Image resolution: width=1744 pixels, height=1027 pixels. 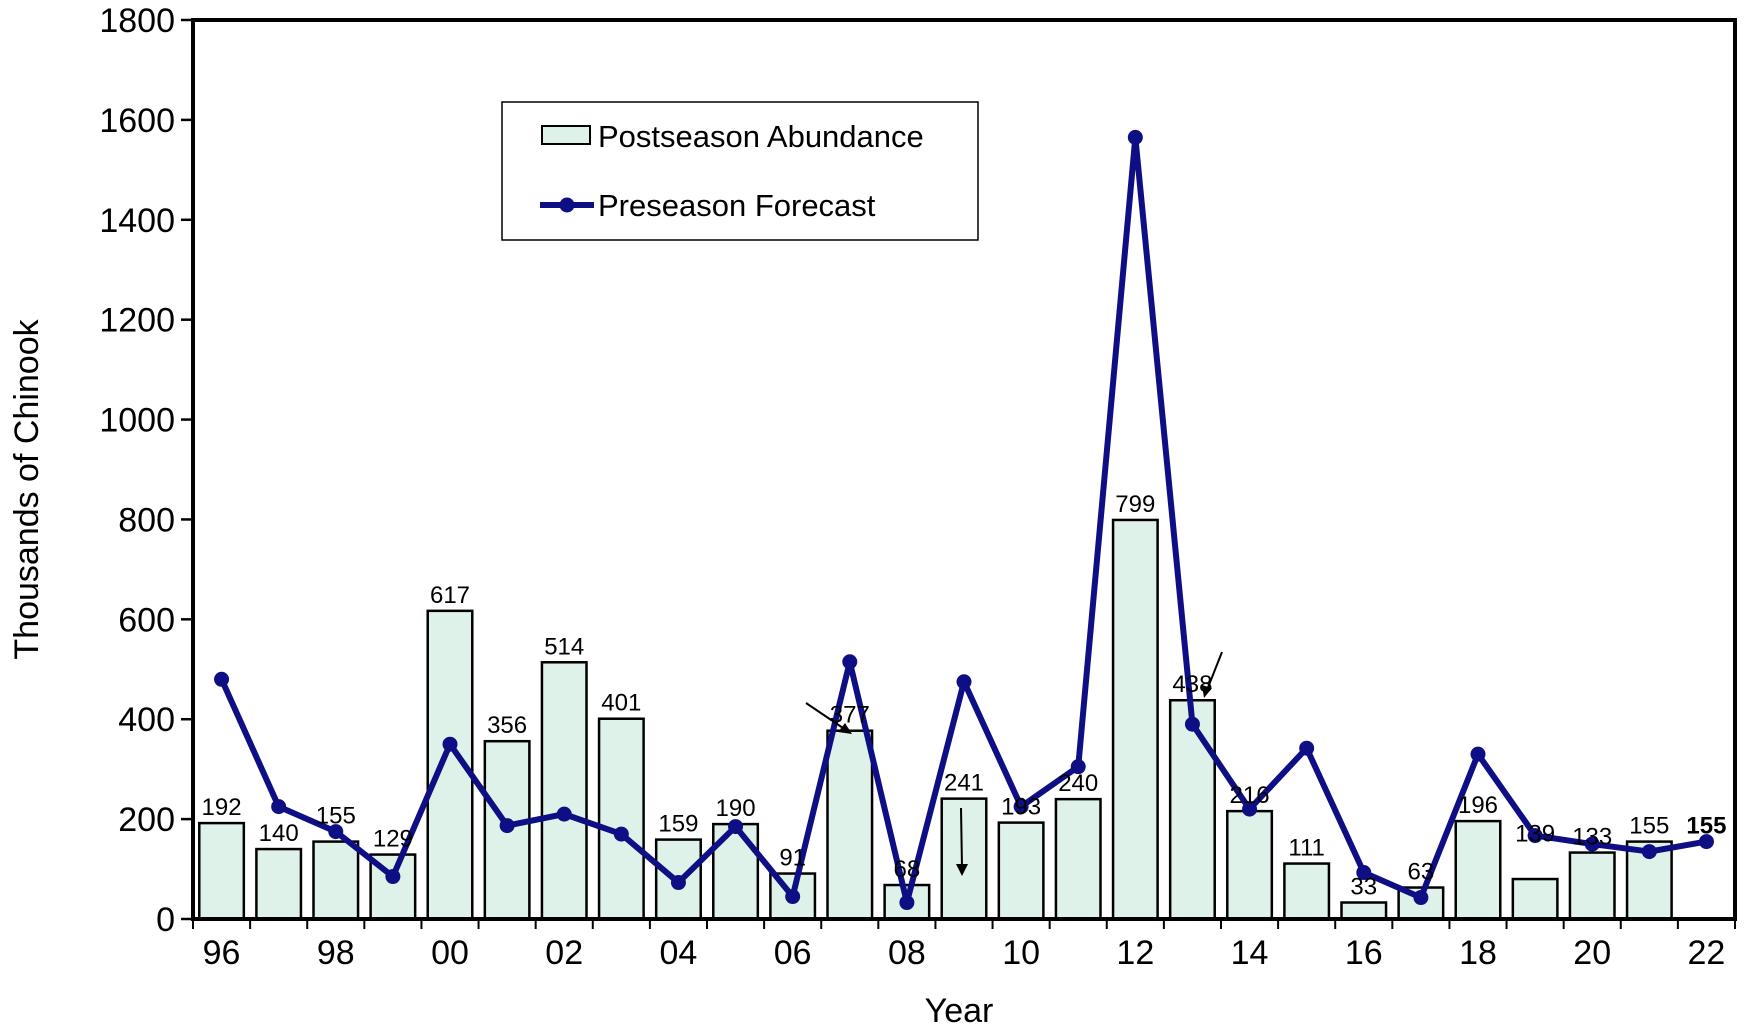 I want to click on x-tick-label: 04, so click(x=679, y=953).